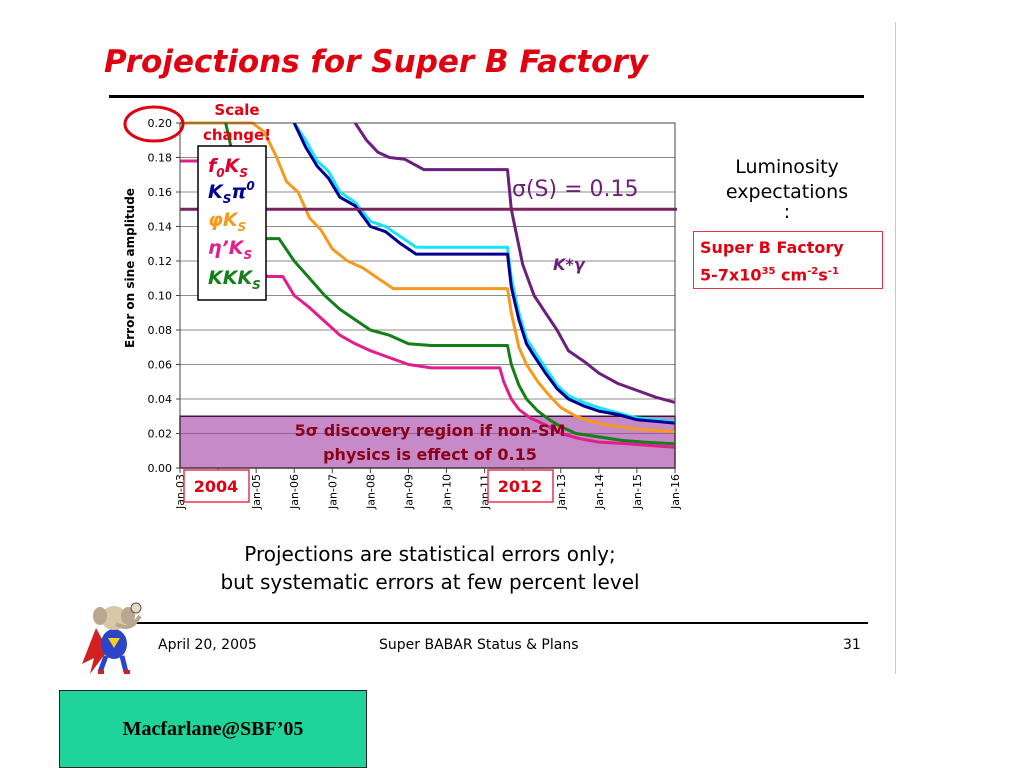 The image size is (1024, 768). What do you see at coordinates (430, 454) in the screenshot?
I see `discovery-region-label-2: physics is effect of 0.15` at bounding box center [430, 454].